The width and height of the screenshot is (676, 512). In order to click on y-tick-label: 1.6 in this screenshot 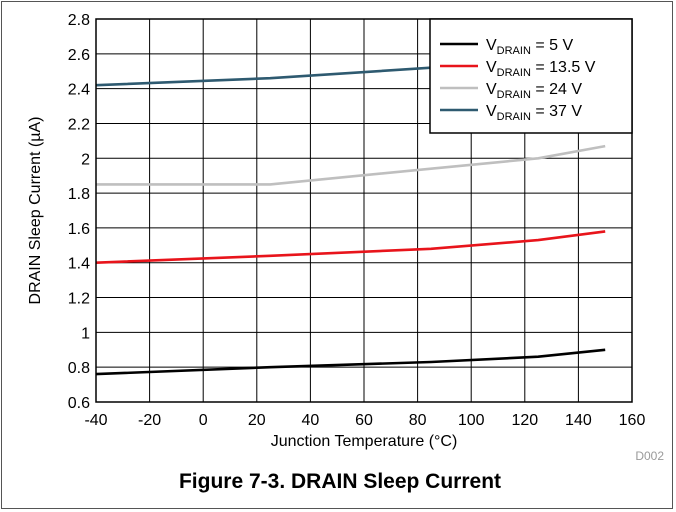, I will do `click(79, 229)`.